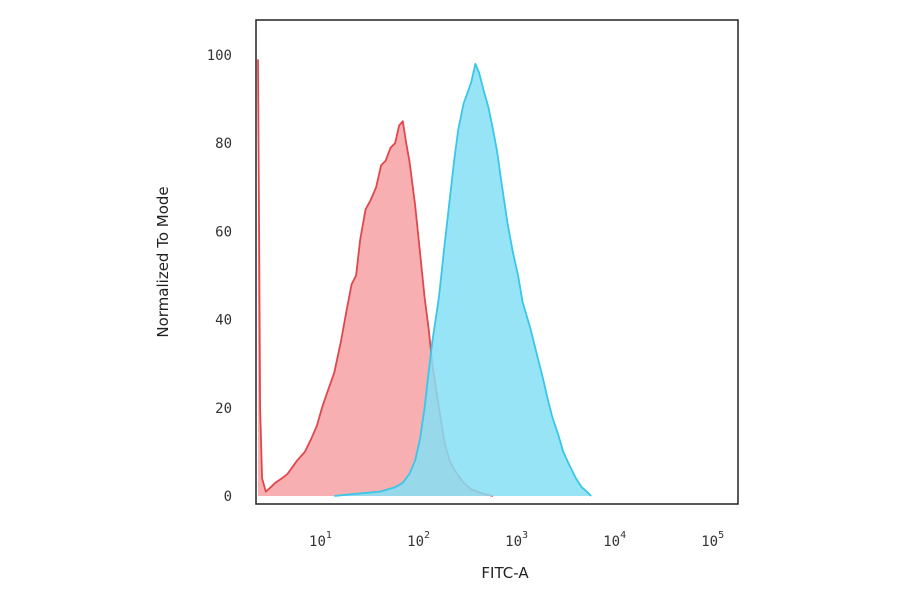 The width and height of the screenshot is (900, 594). Describe the element at coordinates (163, 261) in the screenshot. I see `y-axis-label: Normalized To Mode` at that location.